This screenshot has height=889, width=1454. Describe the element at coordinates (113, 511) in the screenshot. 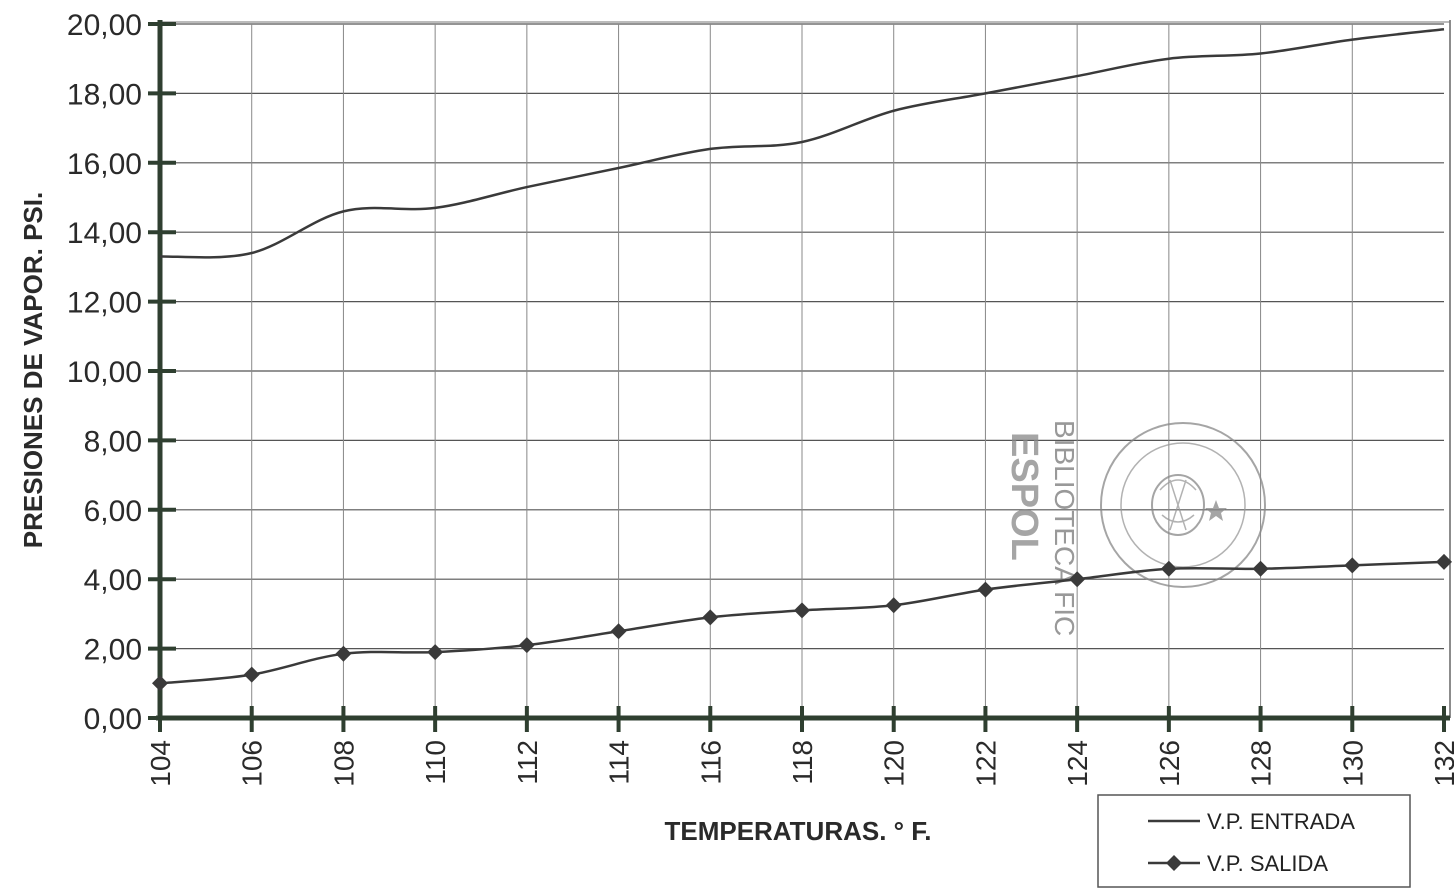

I see `y-tick-label: 6,00` at that location.